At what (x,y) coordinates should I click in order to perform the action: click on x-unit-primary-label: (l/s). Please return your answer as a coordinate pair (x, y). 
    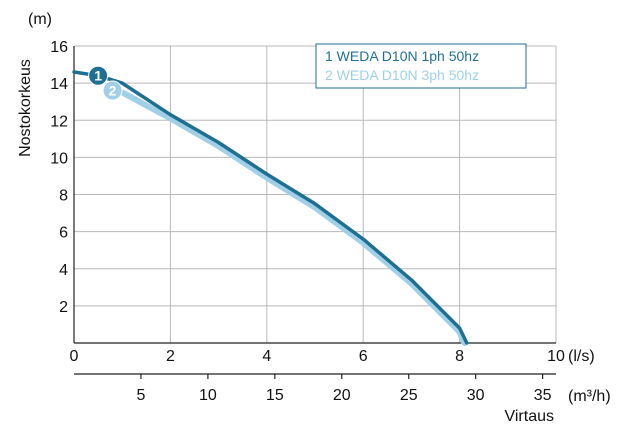
    Looking at the image, I should click on (581, 356).